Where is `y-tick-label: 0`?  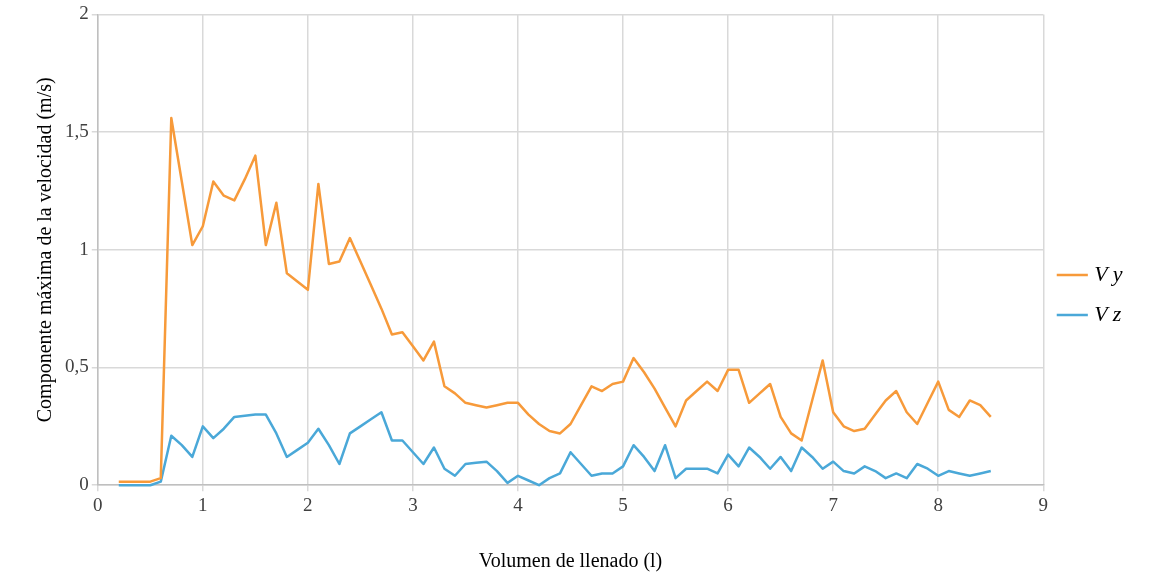 y-tick-label: 0 is located at coordinates (84, 484).